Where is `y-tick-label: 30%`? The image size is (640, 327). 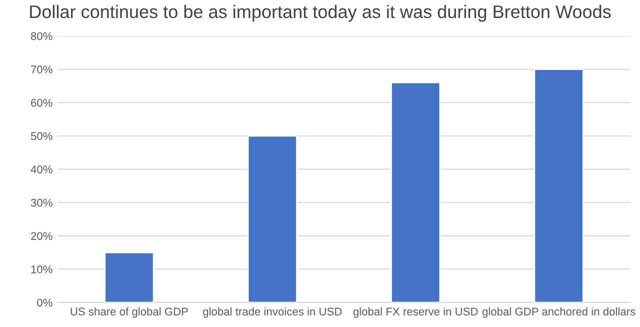 y-tick-label: 30% is located at coordinates (41, 202).